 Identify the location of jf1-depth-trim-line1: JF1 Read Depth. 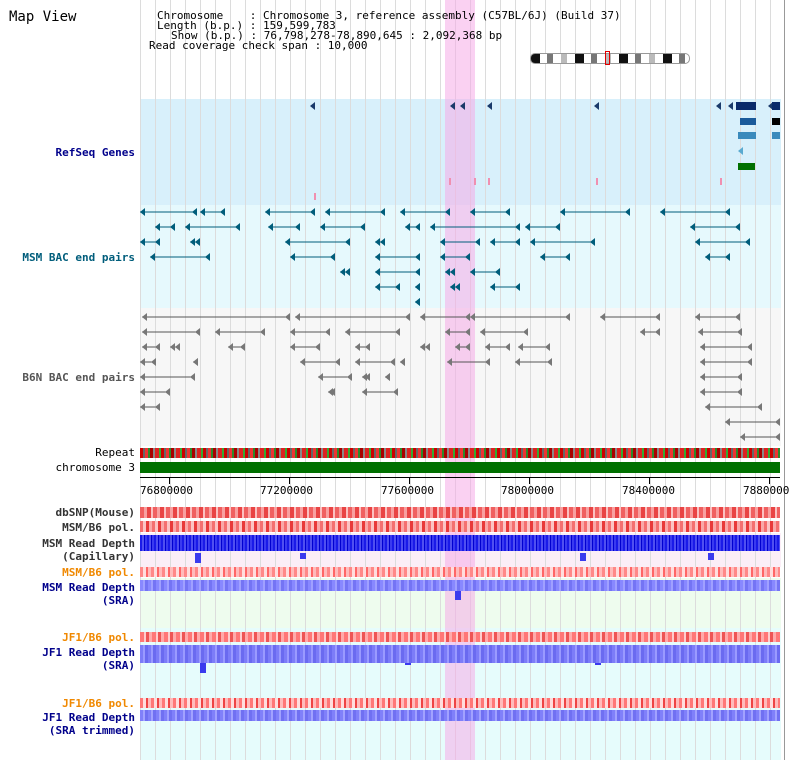
(88, 717).